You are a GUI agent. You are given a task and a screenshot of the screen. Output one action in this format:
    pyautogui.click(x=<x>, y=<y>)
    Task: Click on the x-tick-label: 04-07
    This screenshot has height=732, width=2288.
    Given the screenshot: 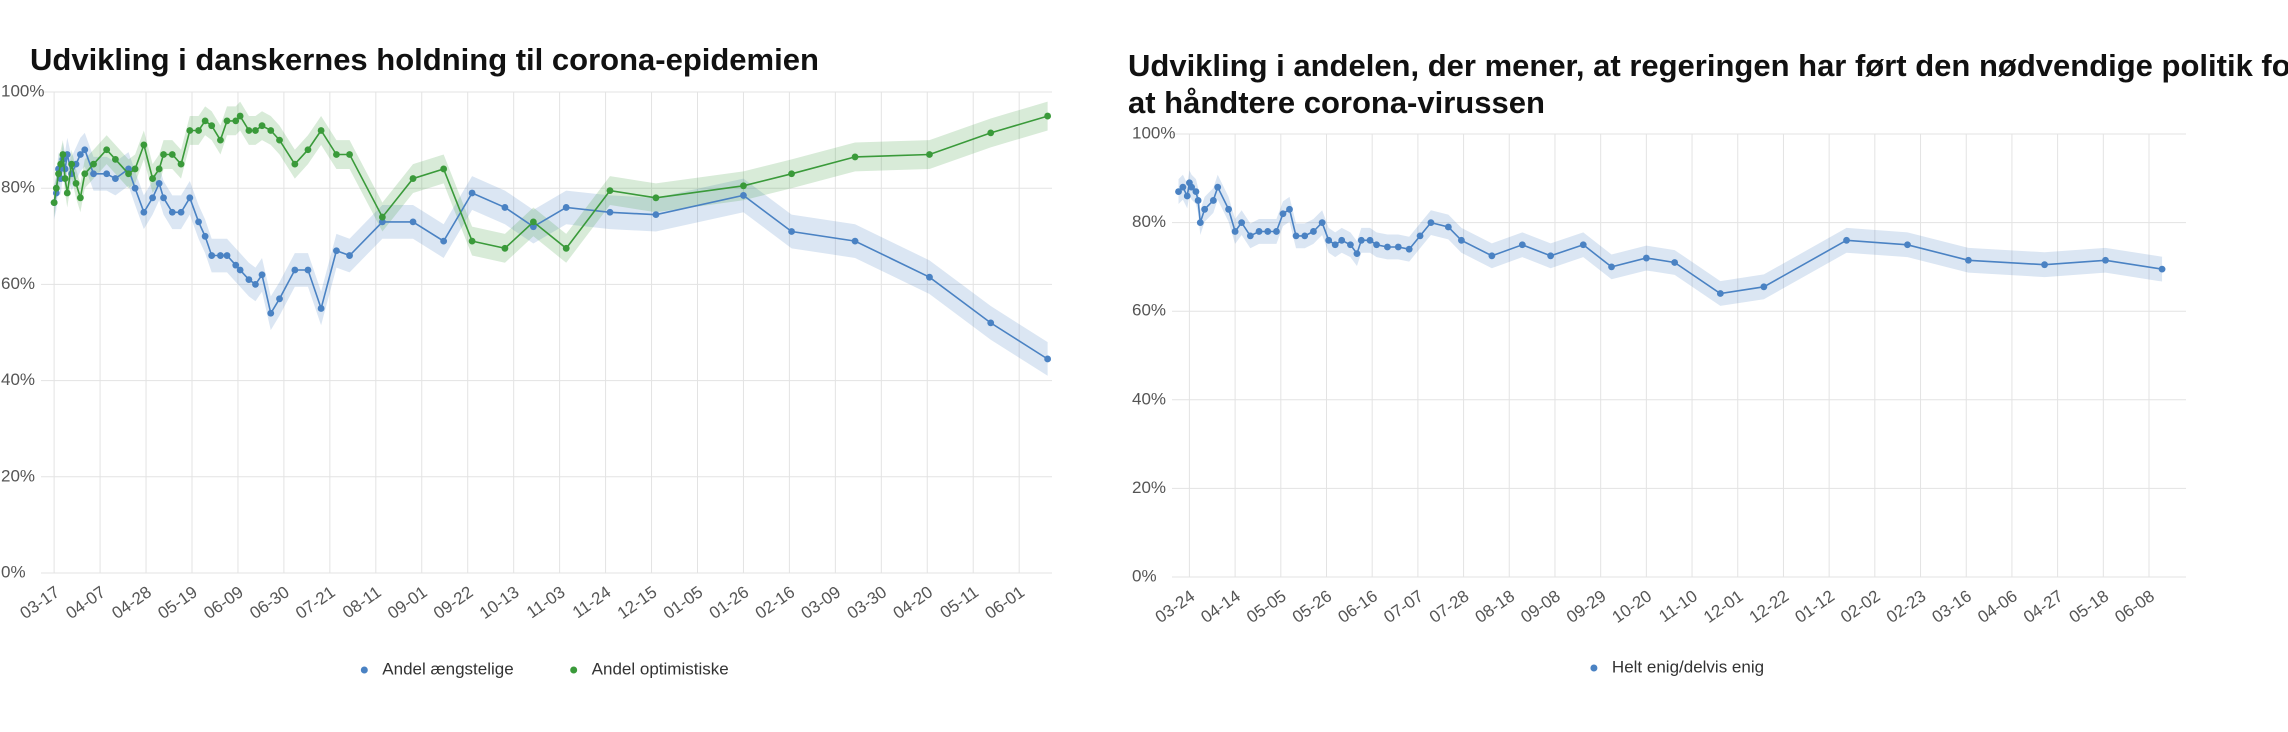 What is the action you would take?
    pyautogui.click(x=85, y=602)
    